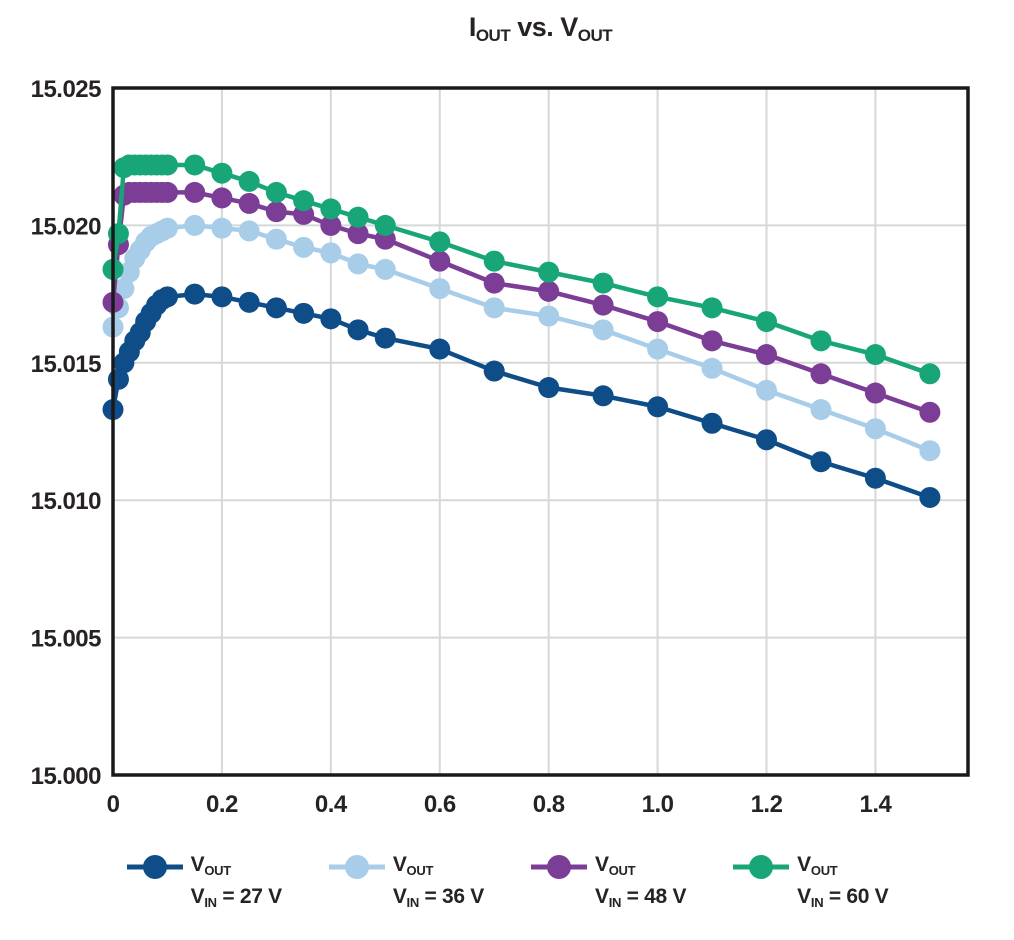  What do you see at coordinates (842, 884) in the screenshot?
I see `legend-label: VOUT VIN = 60 V` at bounding box center [842, 884].